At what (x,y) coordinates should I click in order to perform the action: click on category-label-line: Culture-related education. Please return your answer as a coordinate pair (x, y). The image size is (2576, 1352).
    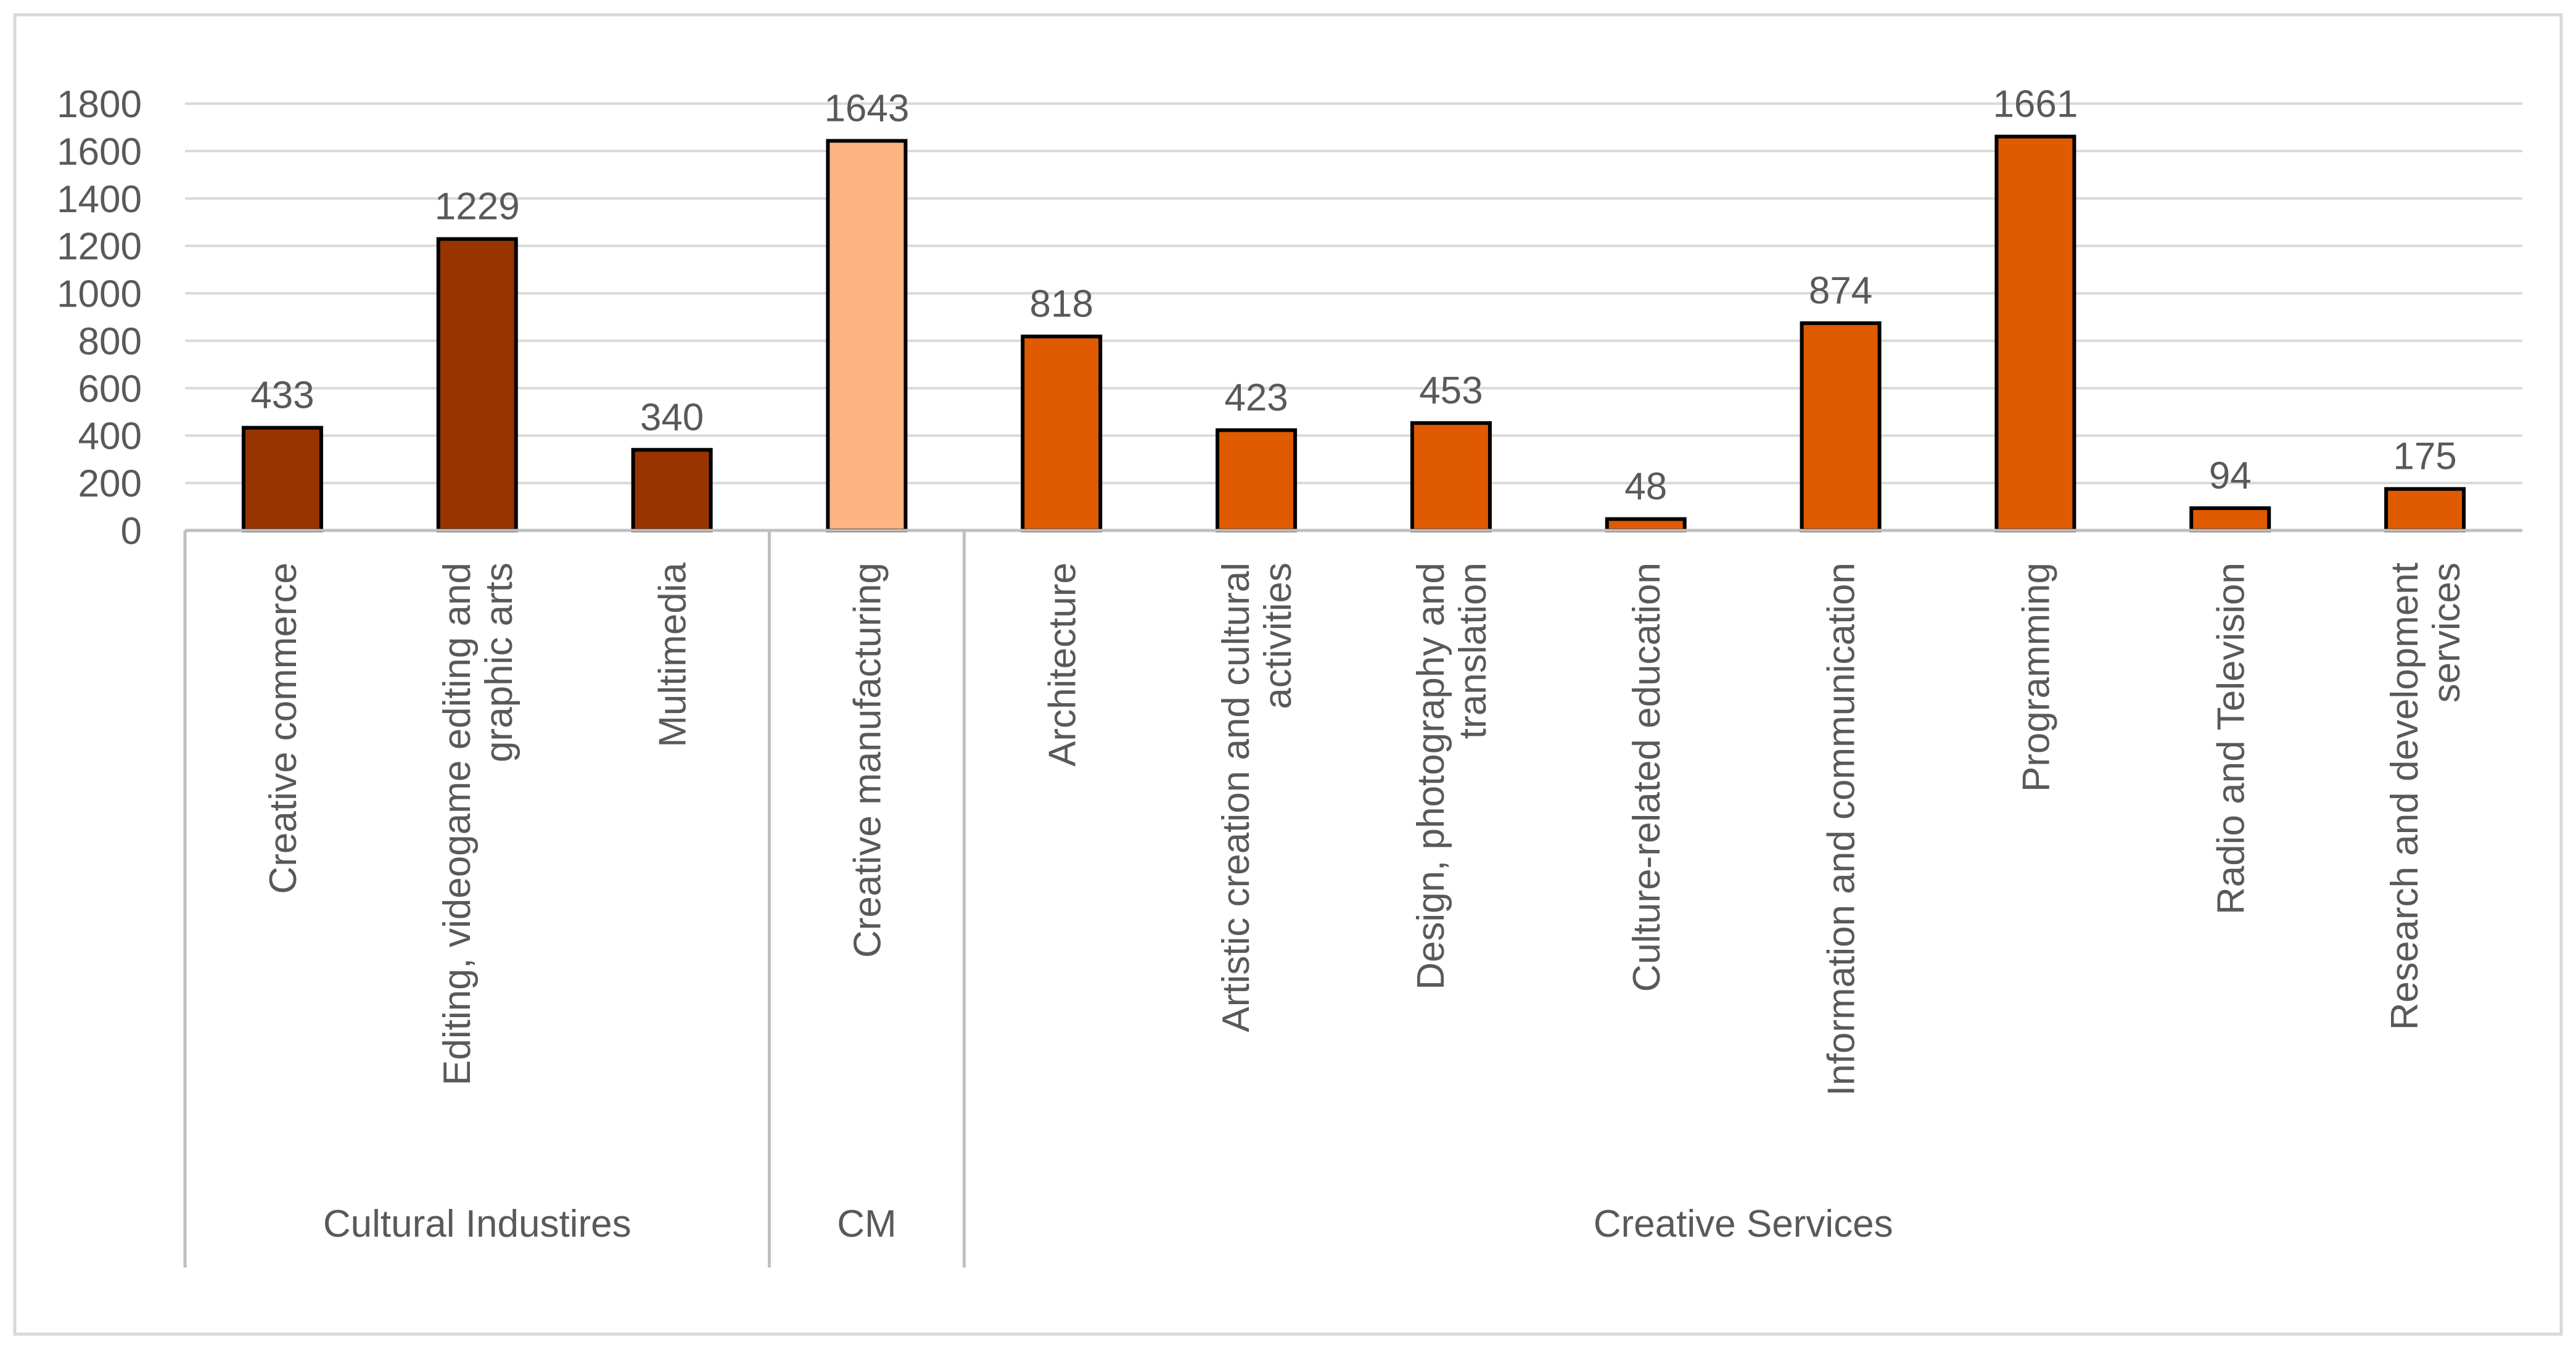
    Looking at the image, I should click on (1647, 777).